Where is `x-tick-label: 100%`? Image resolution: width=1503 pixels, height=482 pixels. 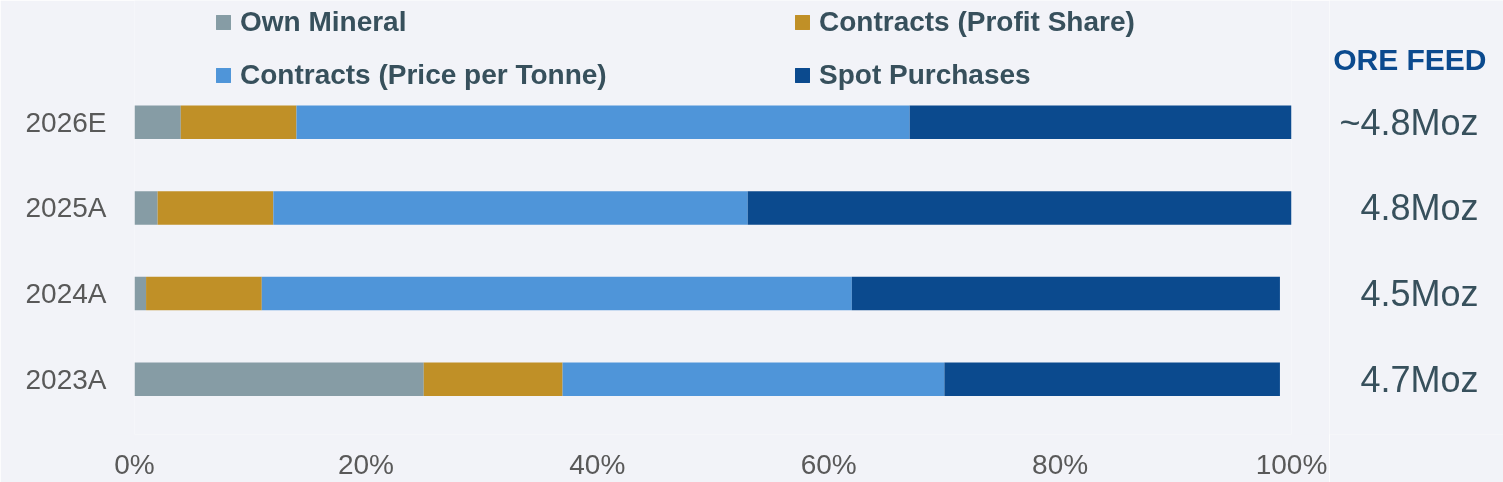
x-tick-label: 100% is located at coordinates (1291, 464).